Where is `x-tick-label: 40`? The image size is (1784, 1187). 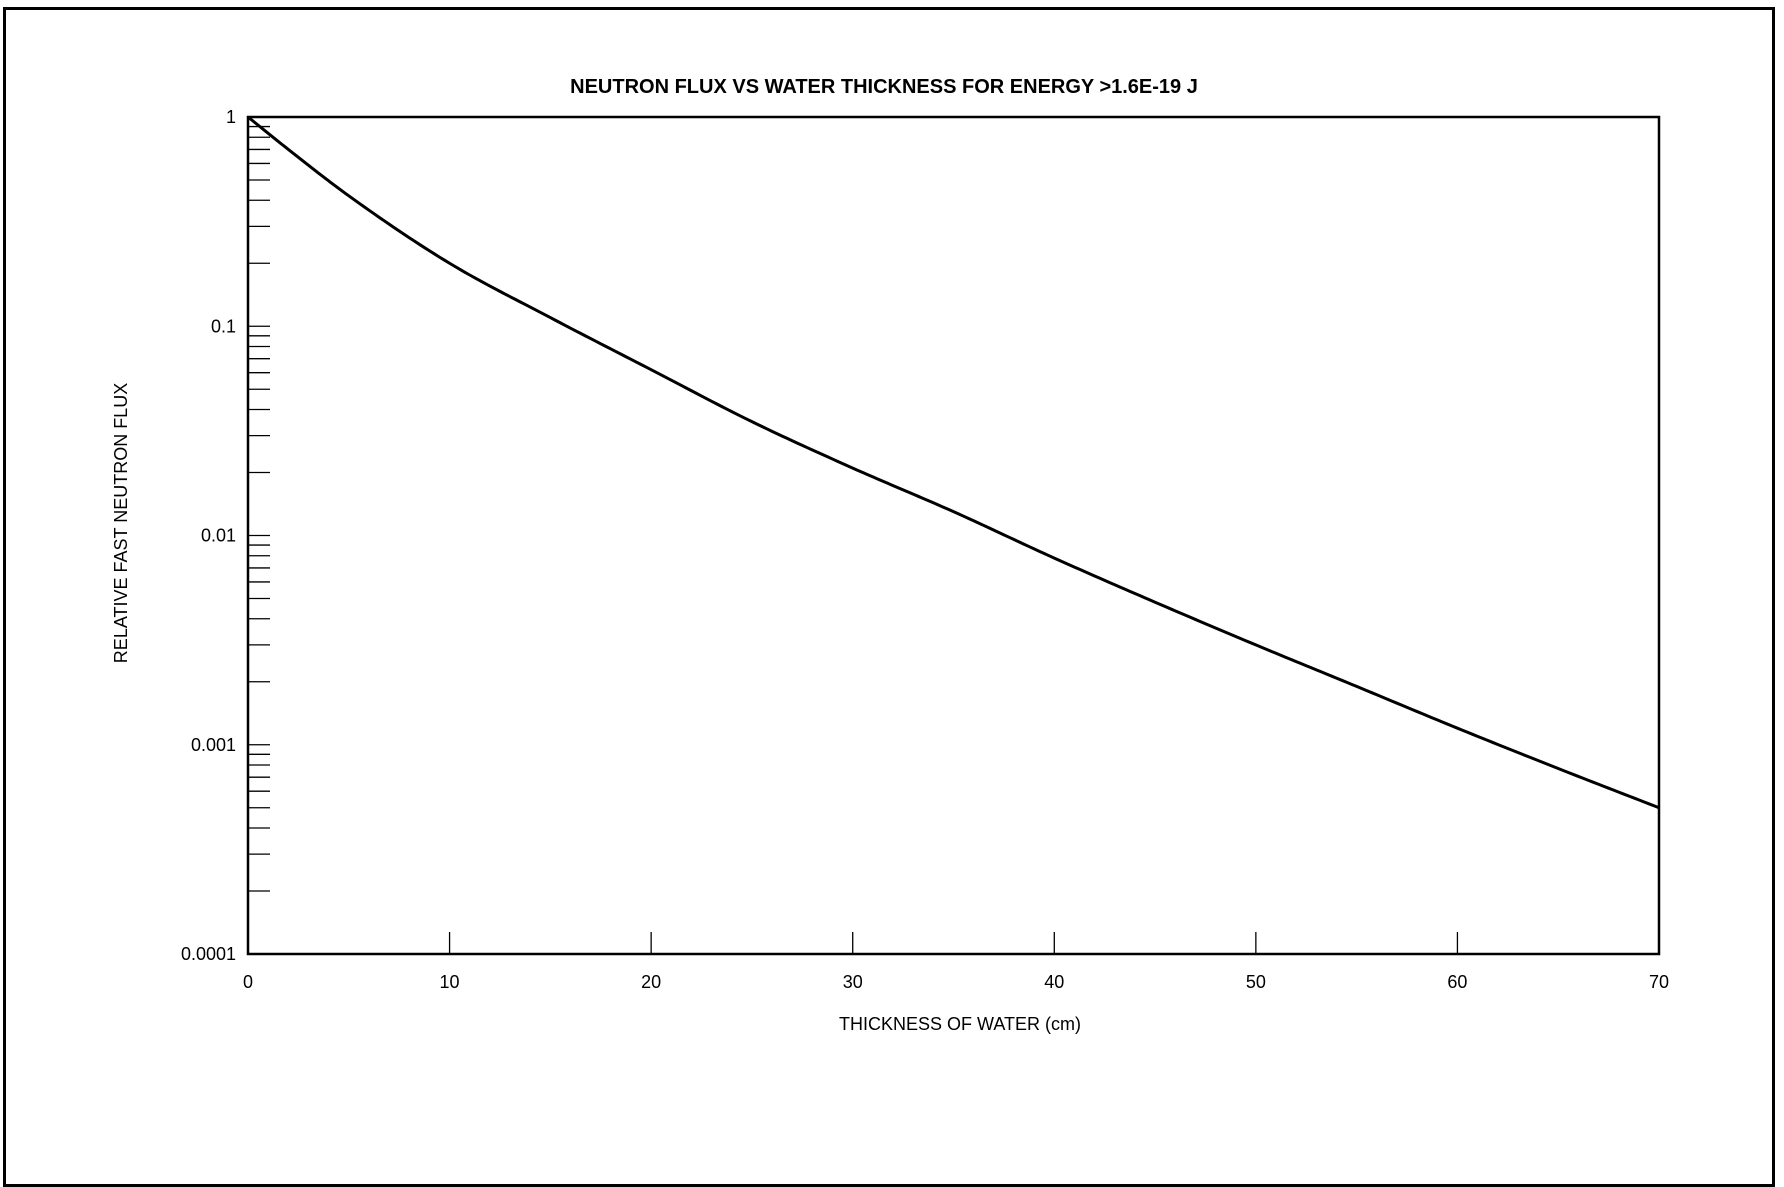 x-tick-label: 40 is located at coordinates (1054, 982).